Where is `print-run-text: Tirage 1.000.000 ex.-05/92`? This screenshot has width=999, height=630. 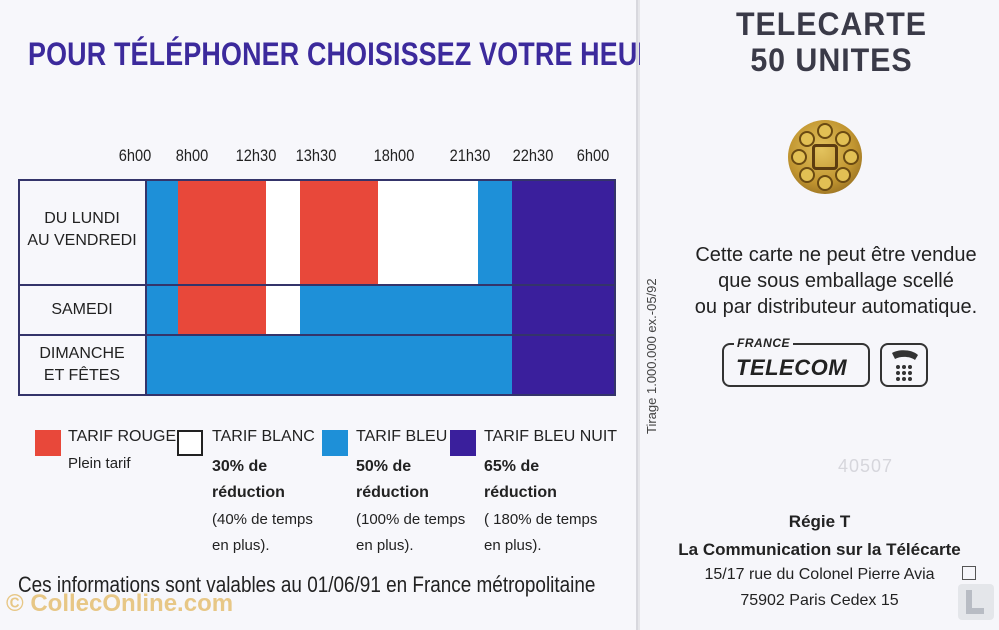 print-run-text: Tirage 1.000.000 ex.-05/92 is located at coordinates (651, 356).